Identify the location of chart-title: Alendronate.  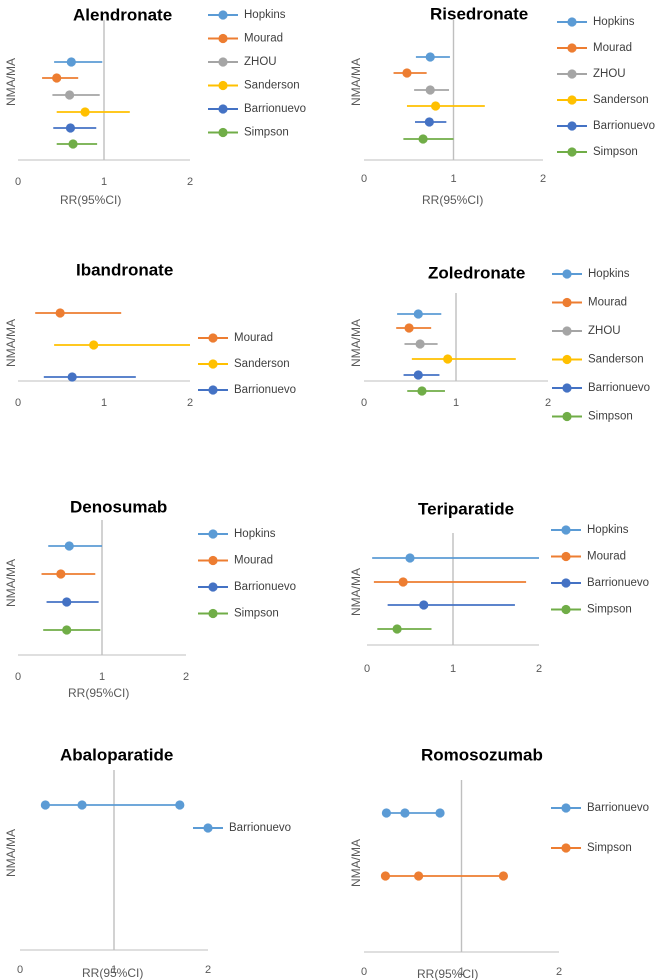
(122, 14).